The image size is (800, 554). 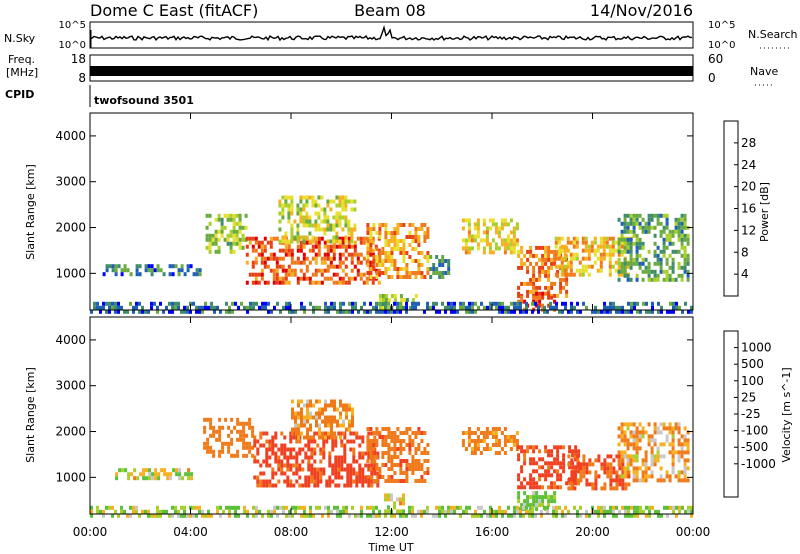 I want to click on velocity-colorbar-tick-label: 500, so click(x=752, y=364).